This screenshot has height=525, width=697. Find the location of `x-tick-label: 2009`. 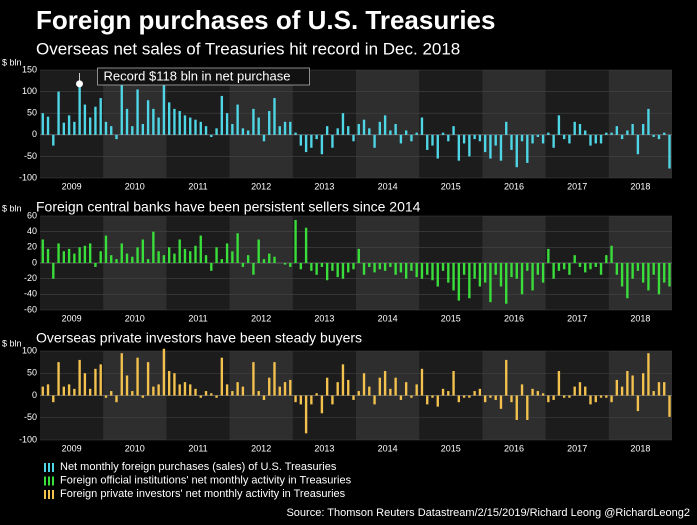

x-tick-label: 2009 is located at coordinates (72, 448).